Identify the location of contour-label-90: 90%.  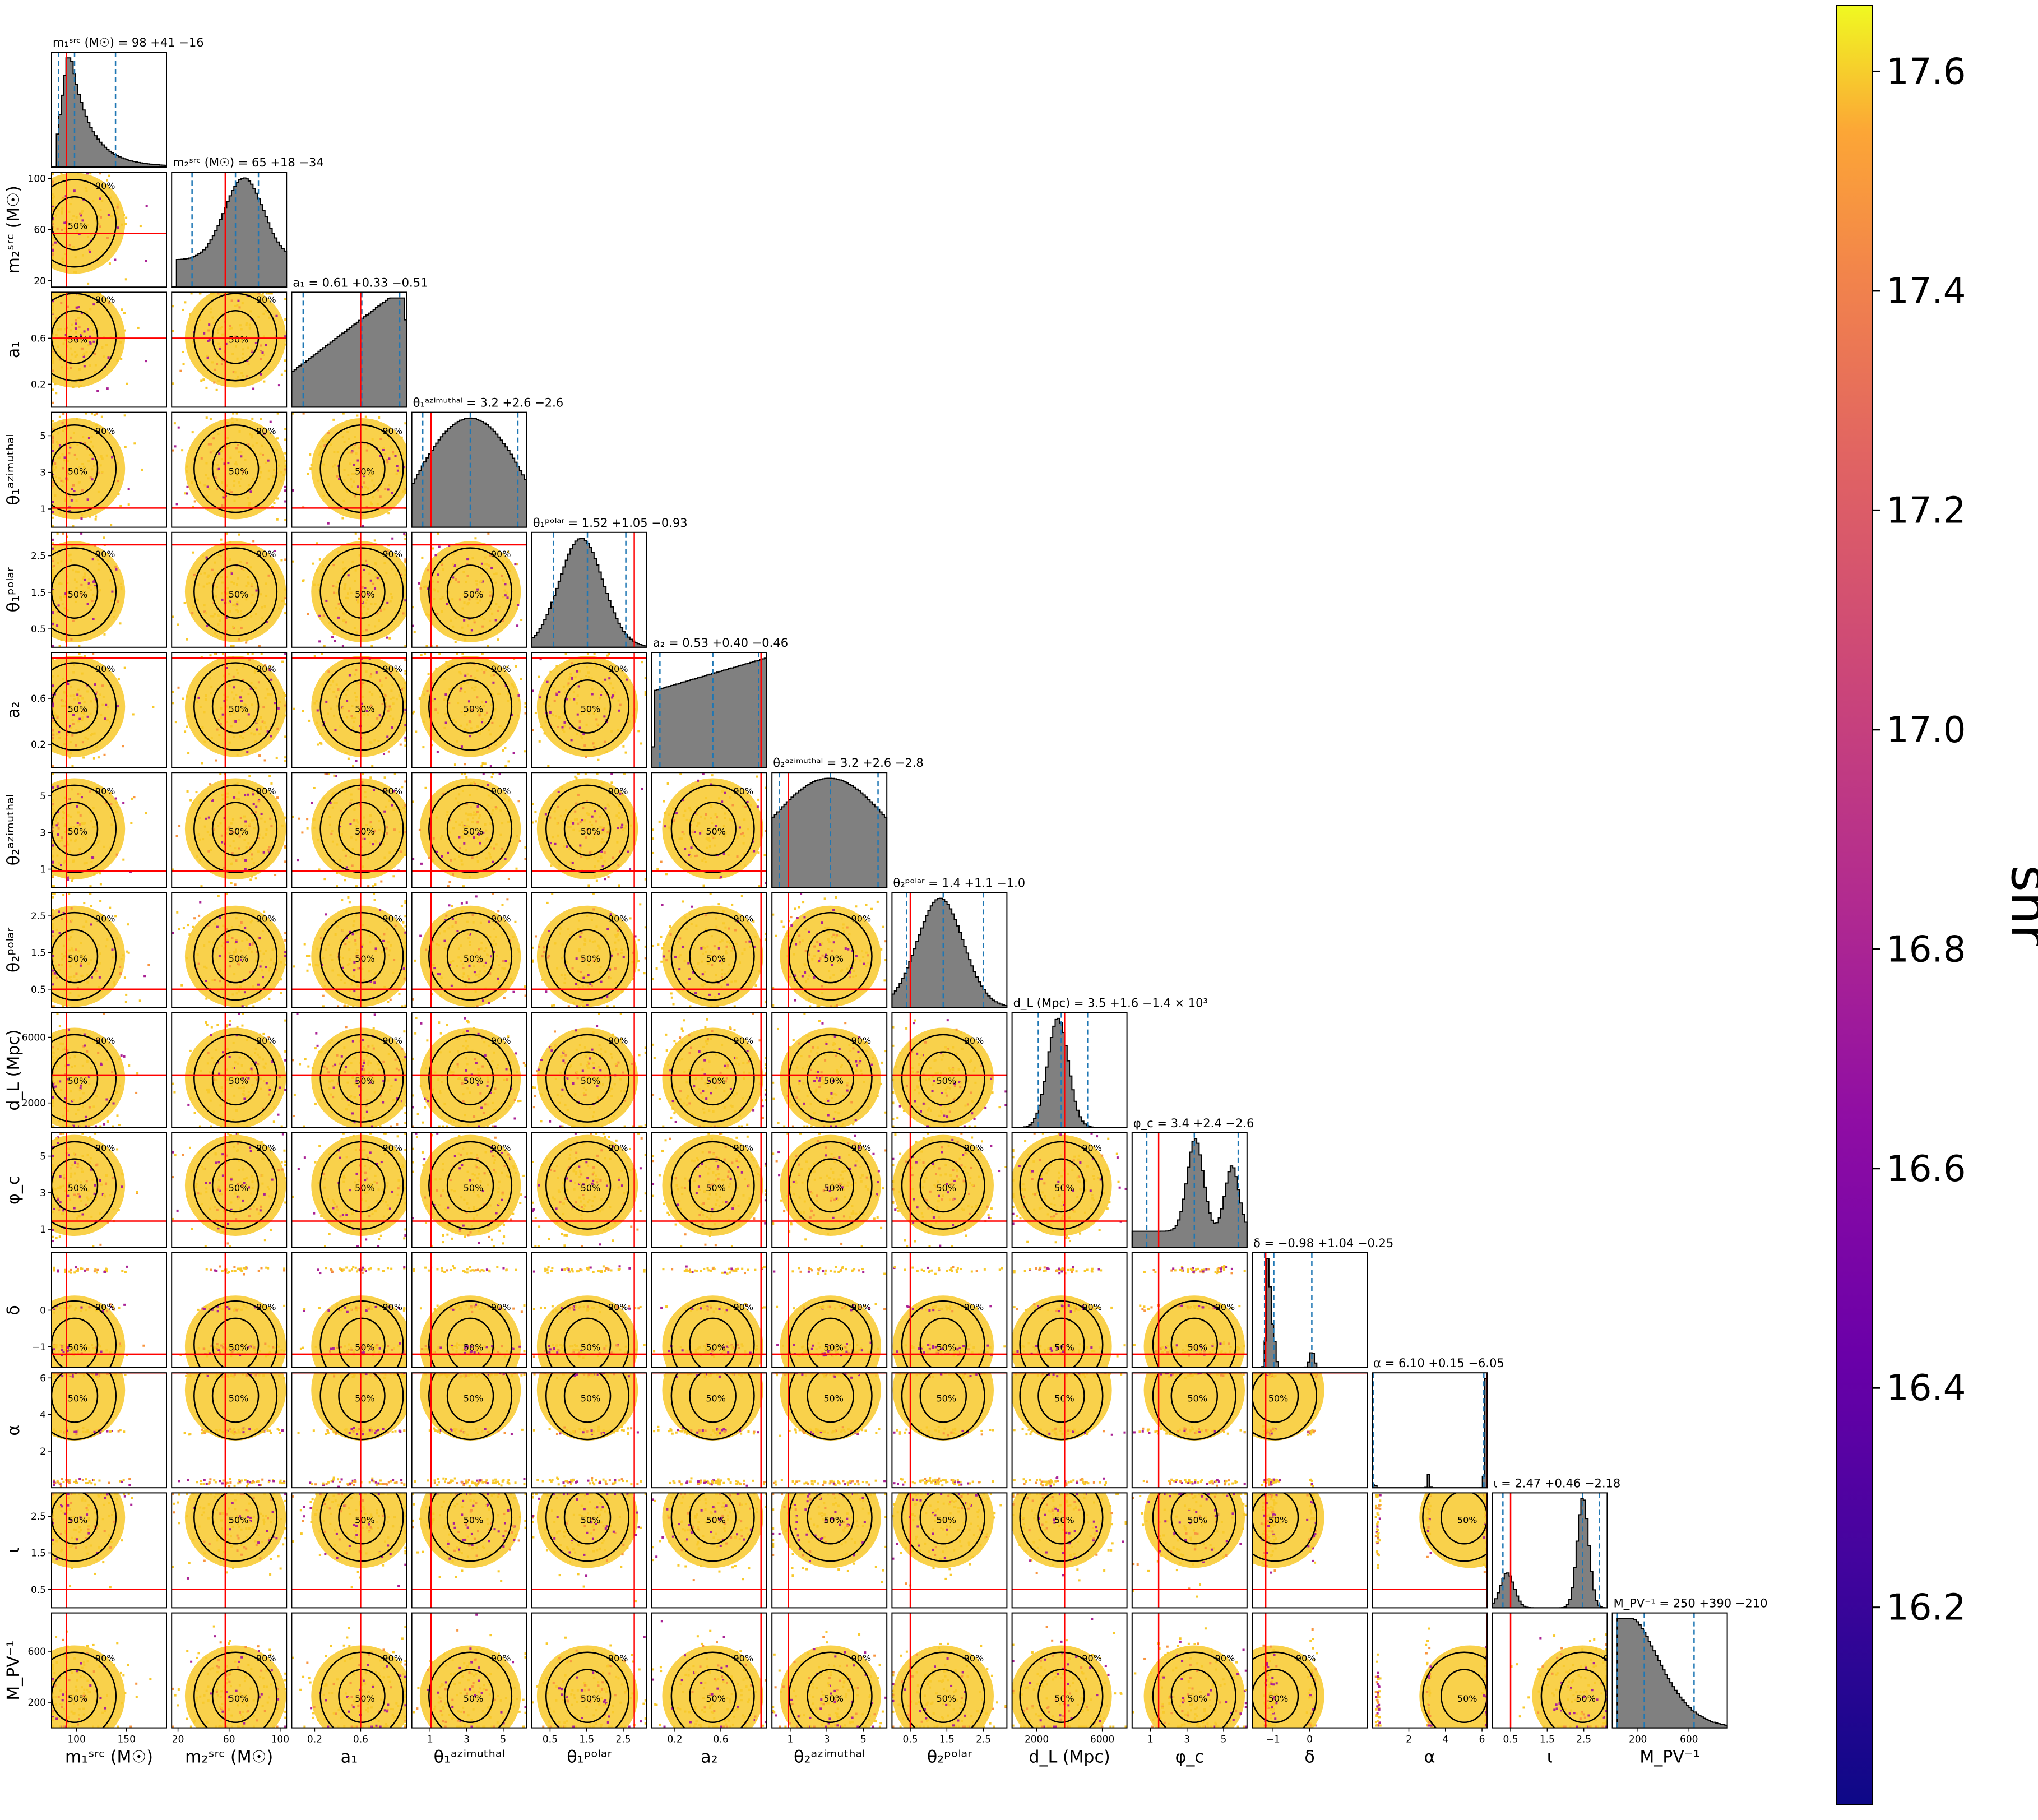
(266, 554).